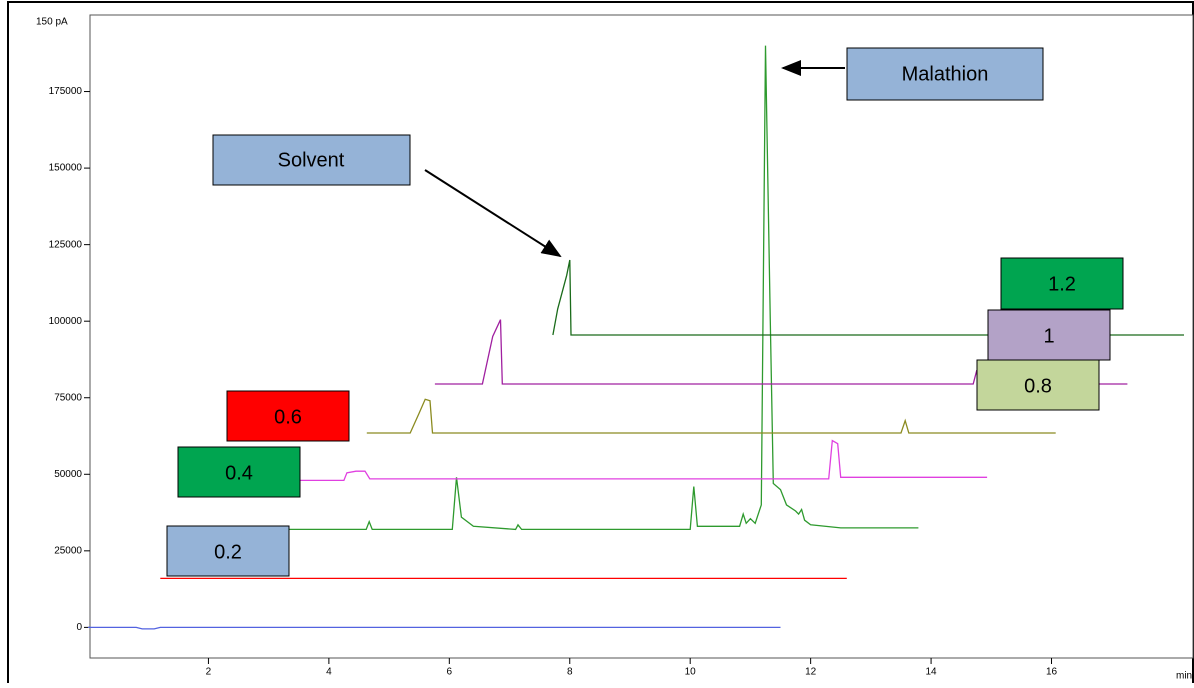 The width and height of the screenshot is (1194, 688). I want to click on y-tick-label: 100000, so click(66, 321).